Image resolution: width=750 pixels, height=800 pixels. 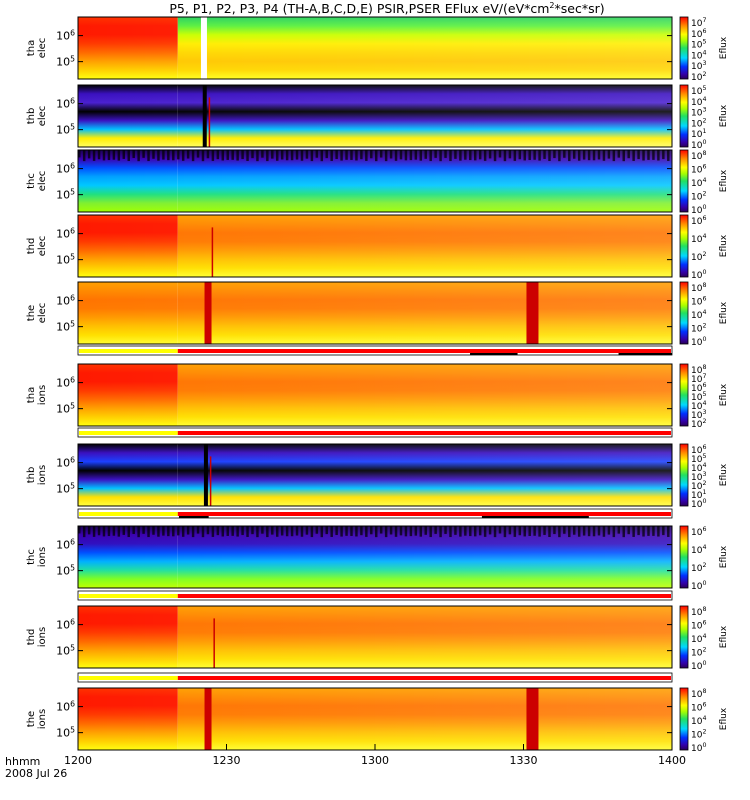 What do you see at coordinates (698, 91) in the screenshot?
I see `colorbar-tick-label: 10⁵` at bounding box center [698, 91].